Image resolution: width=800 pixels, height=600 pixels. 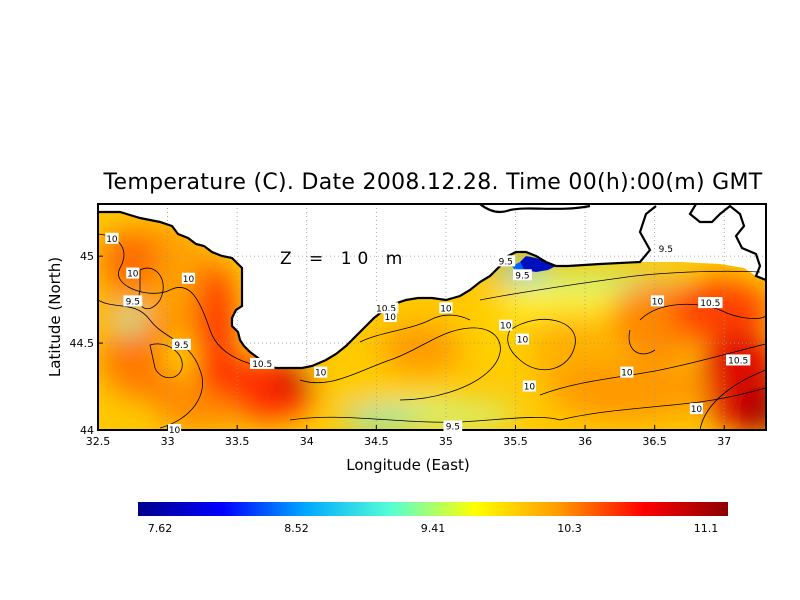 What do you see at coordinates (654, 441) in the screenshot?
I see `x-tick-label: 36.5` at bounding box center [654, 441].